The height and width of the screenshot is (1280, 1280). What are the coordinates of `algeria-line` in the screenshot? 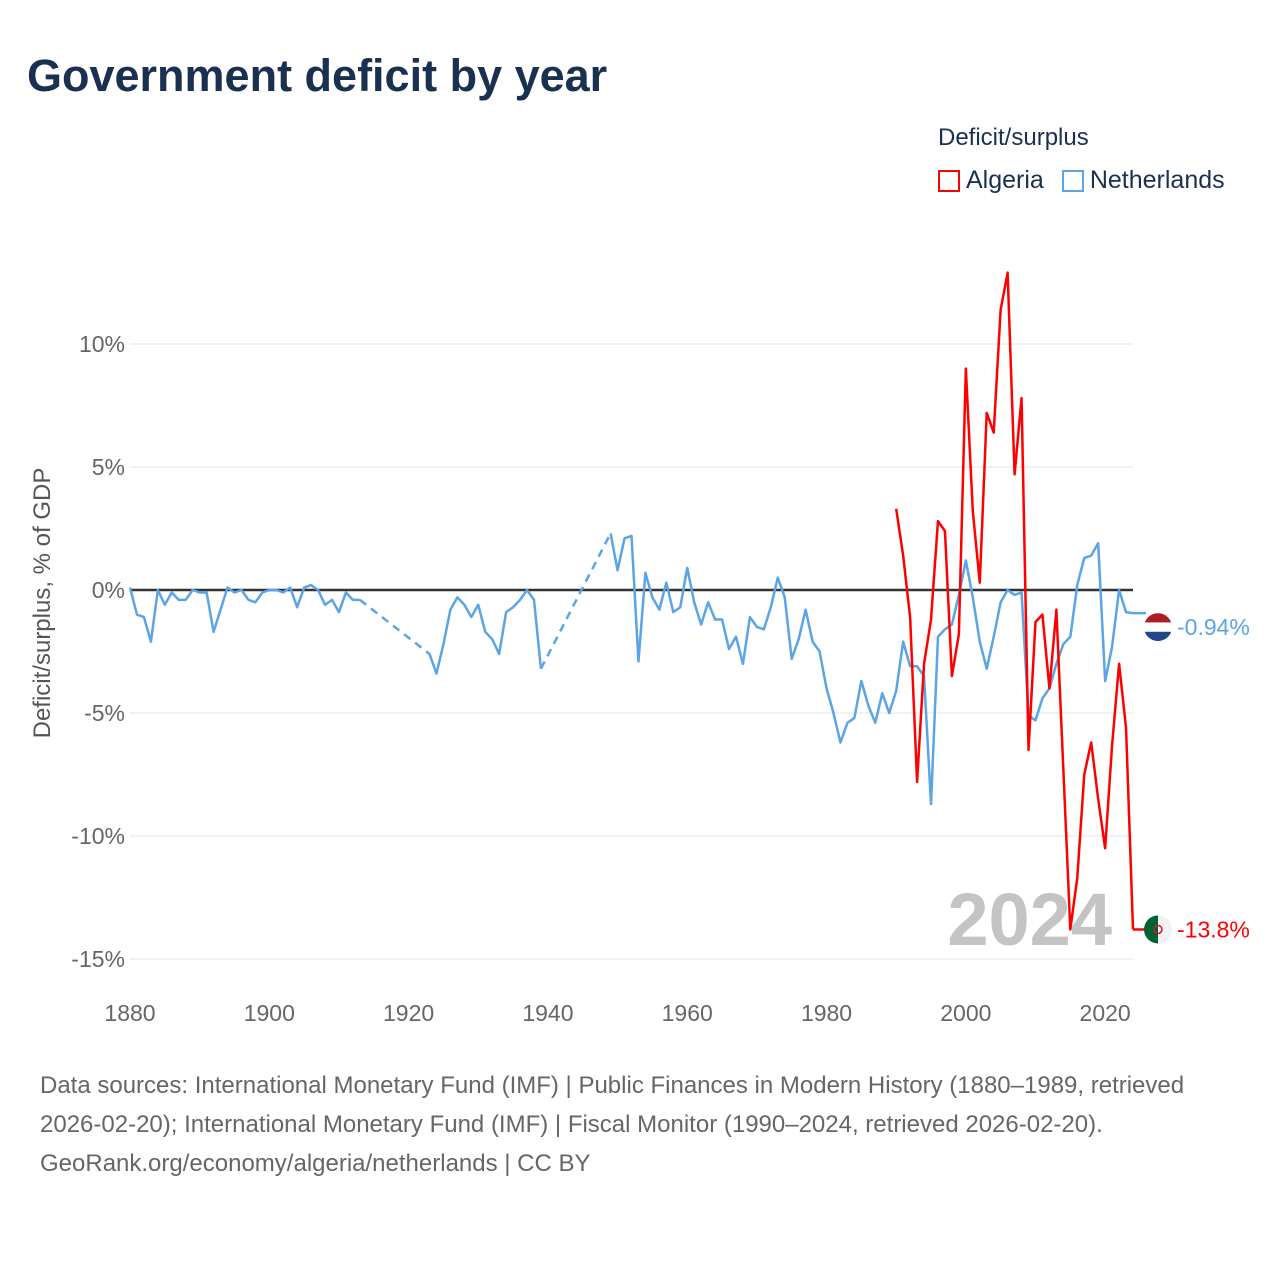 It's located at (1014, 601).